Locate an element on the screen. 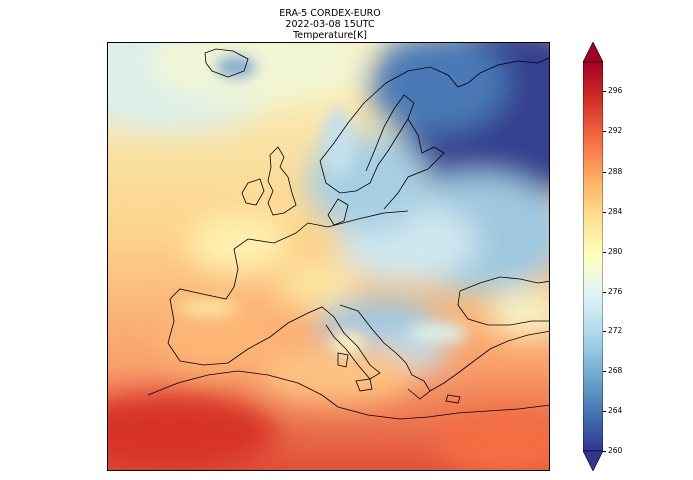 Image resolution: width=693 pixels, height=480 pixels. black-sea-turkey-south is located at coordinates (489, 361).